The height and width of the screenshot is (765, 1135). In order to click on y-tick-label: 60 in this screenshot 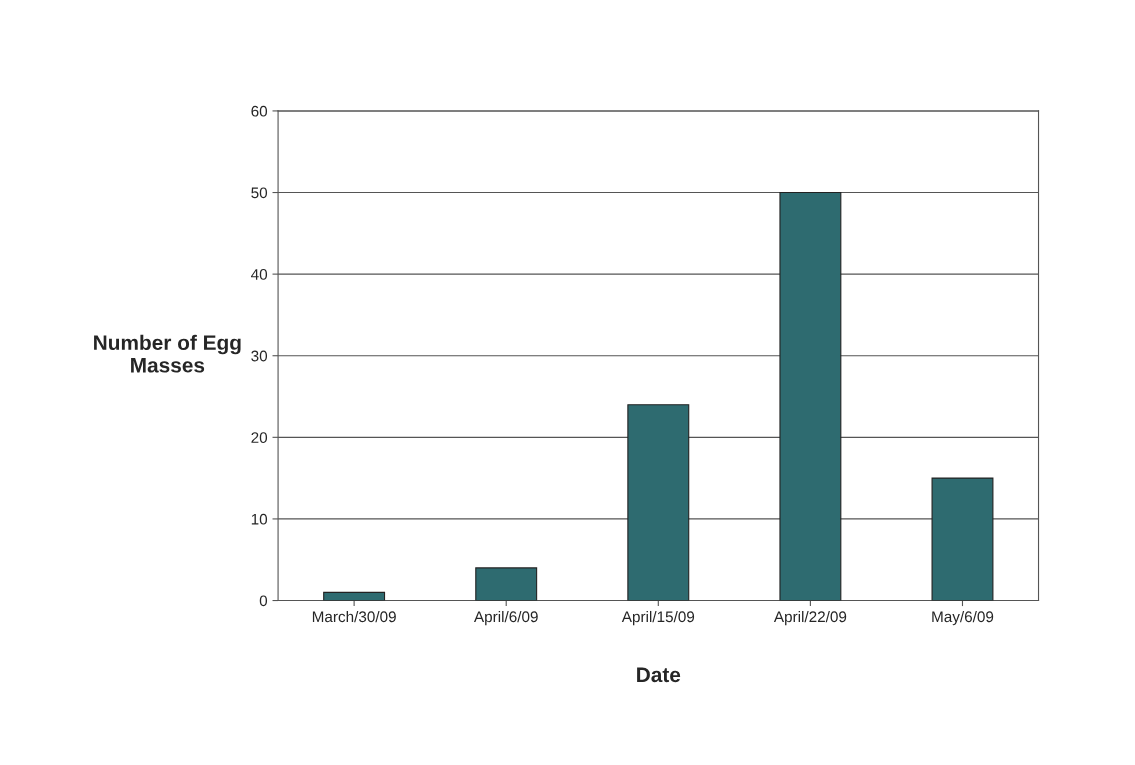, I will do `click(259, 111)`.